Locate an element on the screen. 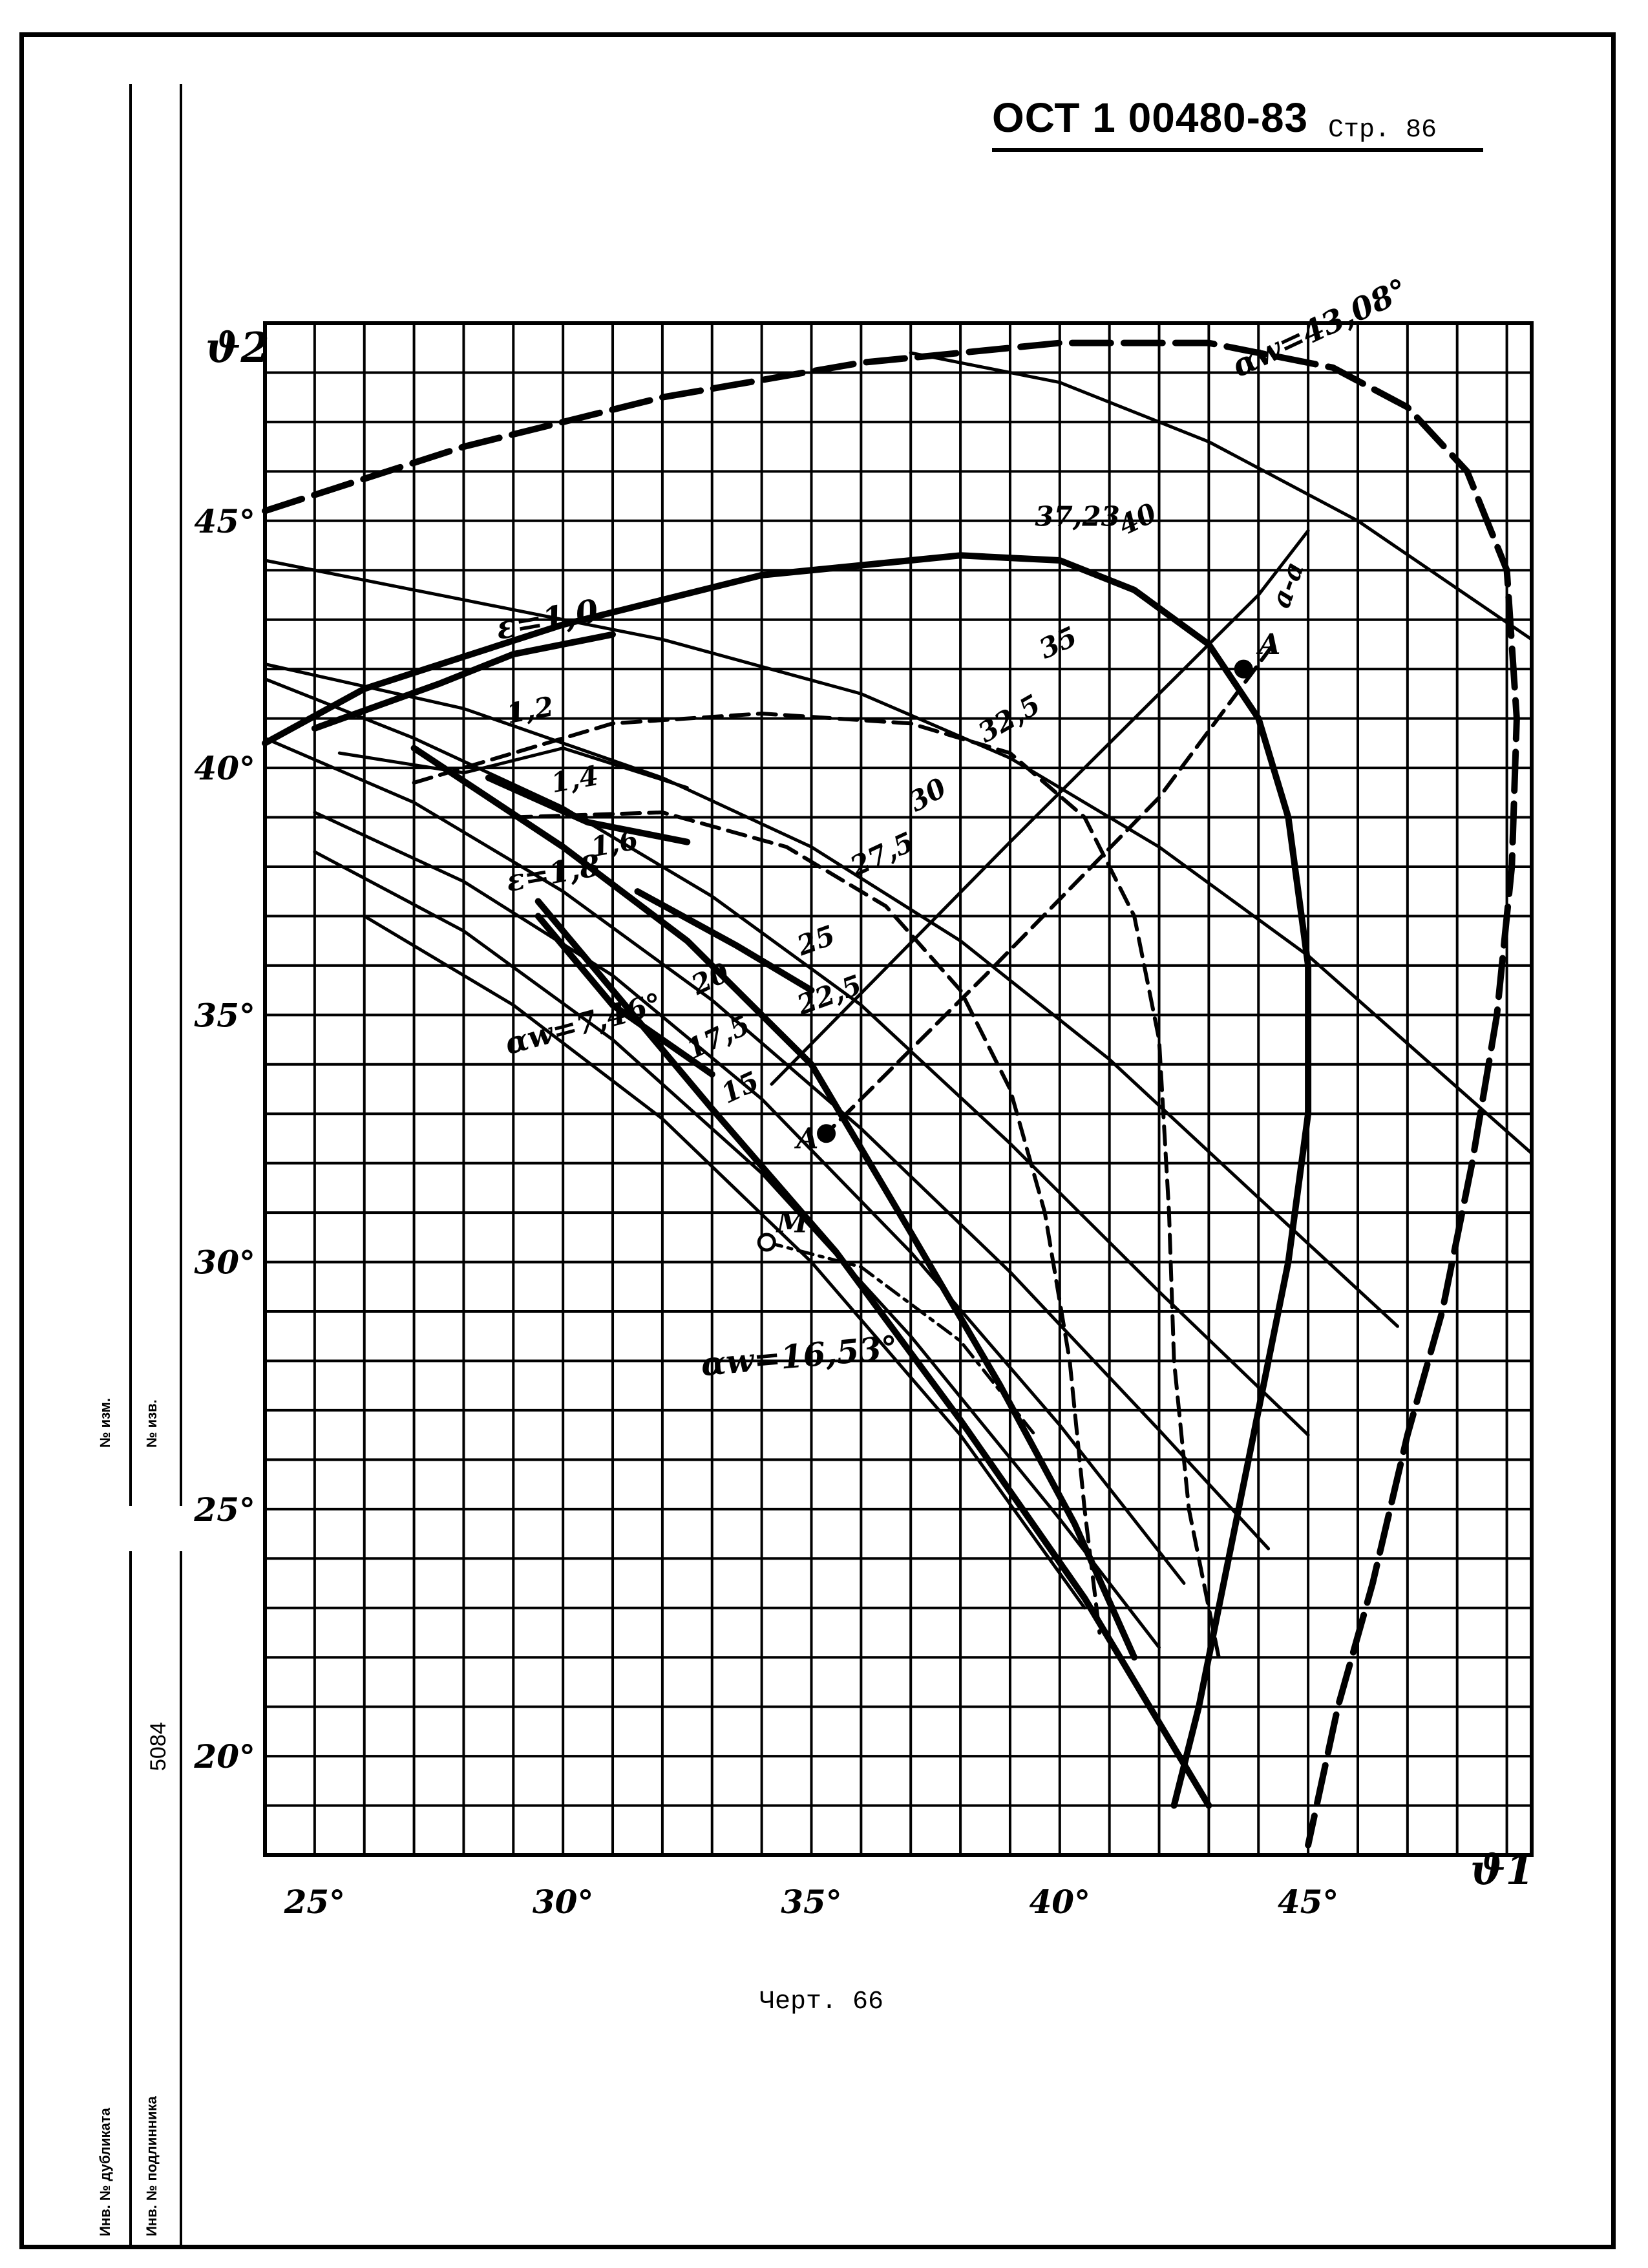  curve-label: 15 is located at coordinates (740, 1087).